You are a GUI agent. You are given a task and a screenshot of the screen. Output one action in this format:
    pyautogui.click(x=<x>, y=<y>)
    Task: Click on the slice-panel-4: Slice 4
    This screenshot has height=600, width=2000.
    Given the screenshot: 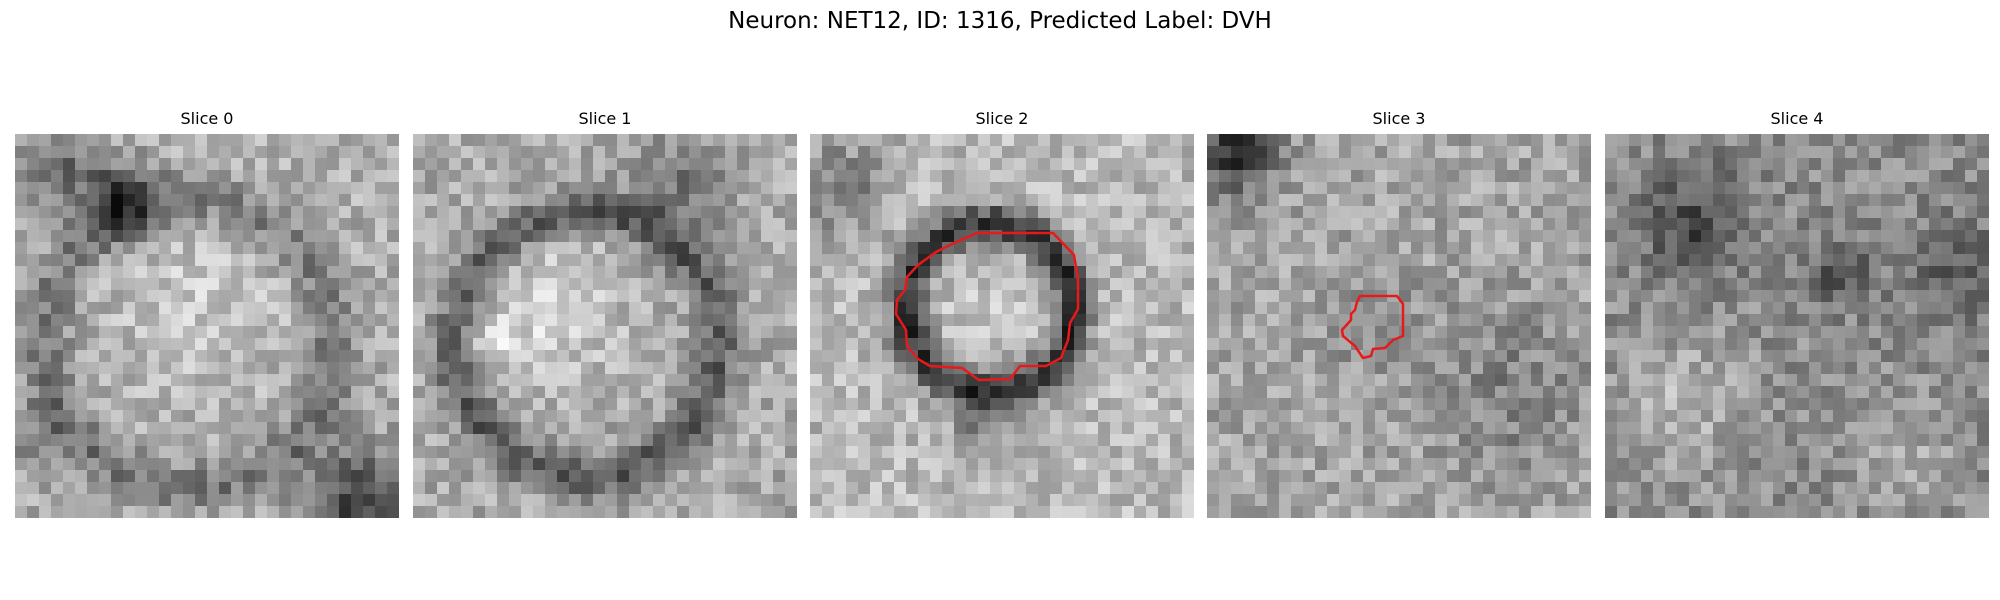 What is the action you would take?
    pyautogui.click(x=1797, y=313)
    